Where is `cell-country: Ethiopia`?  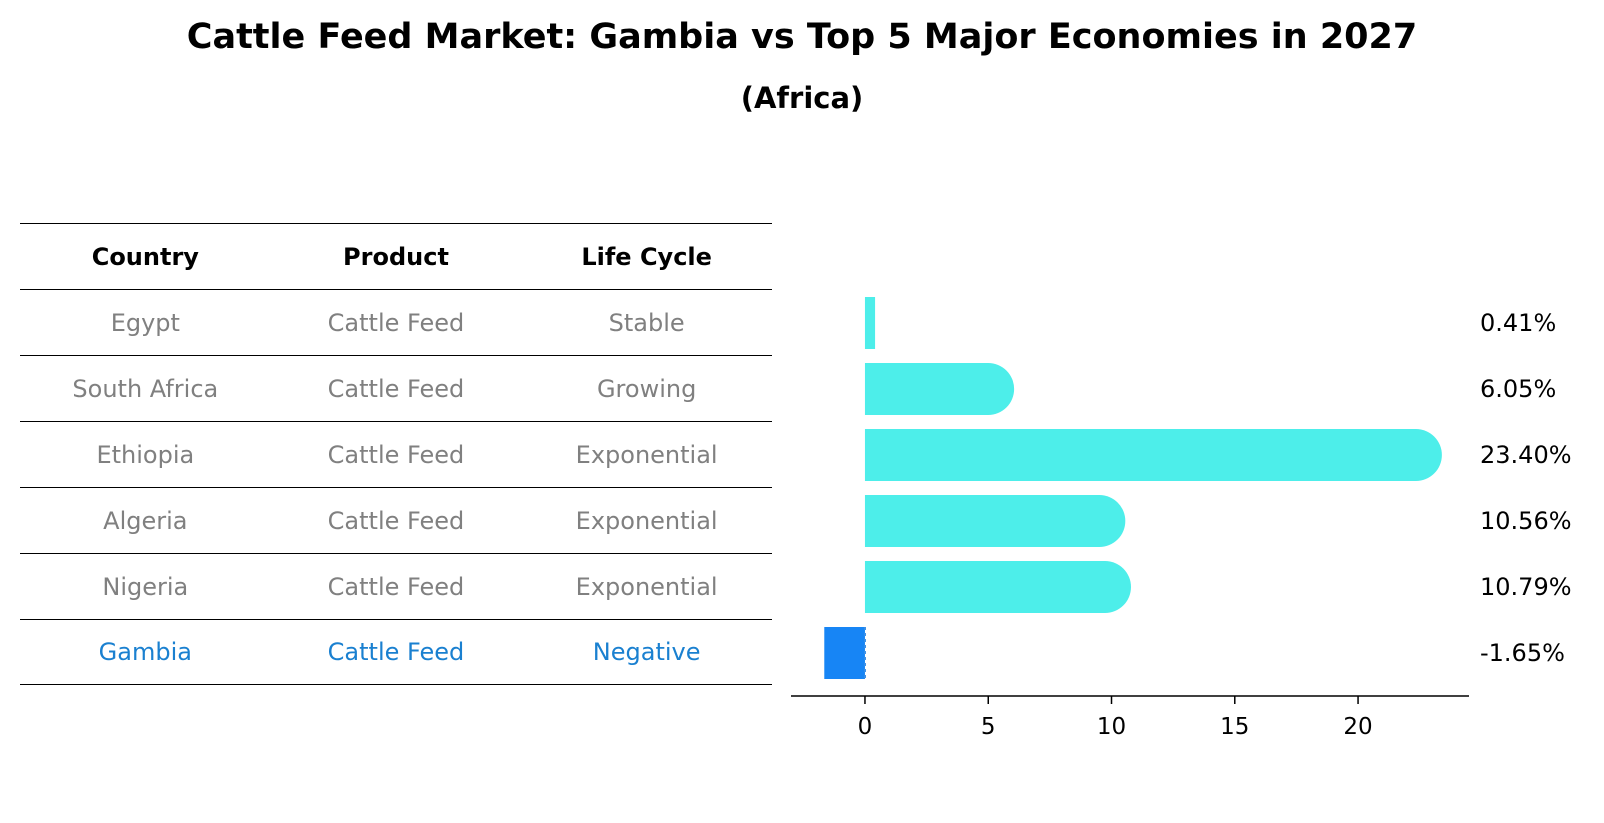 cell-country: Ethiopia is located at coordinates (145, 454).